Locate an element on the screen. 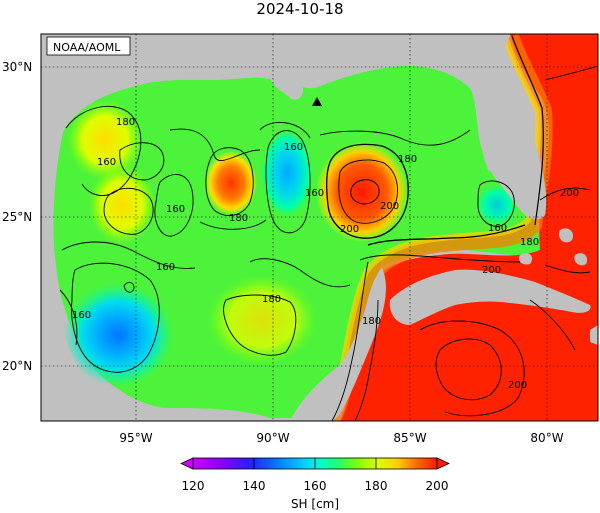 This screenshot has width=600, height=513. colorbar: 120 140 160 180 200 SH [cm] is located at coordinates (315, 484).